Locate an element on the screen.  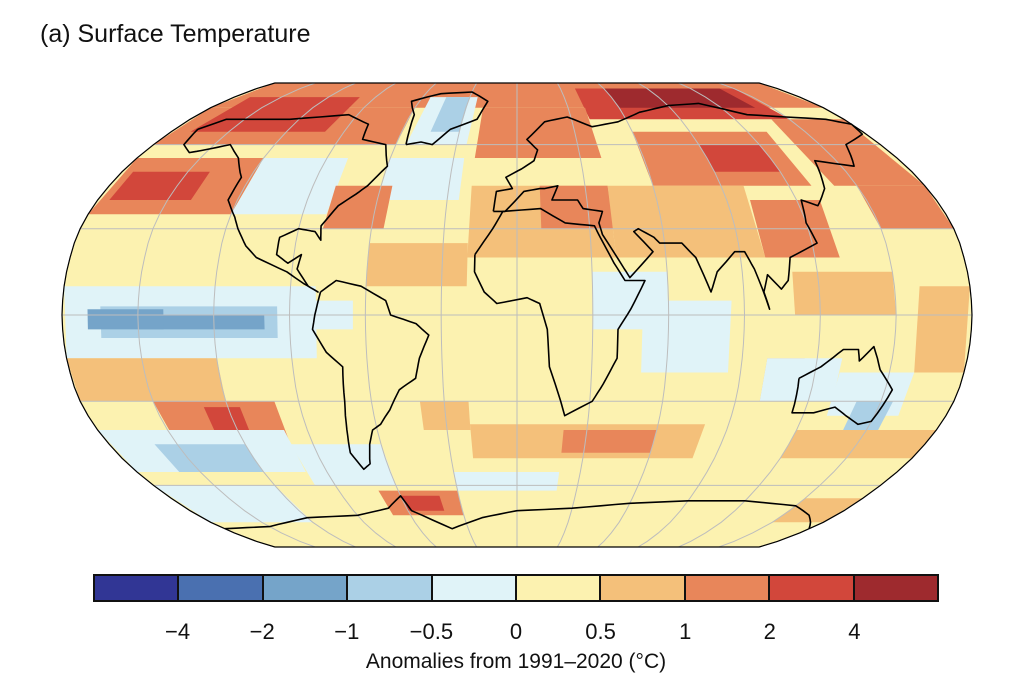
coastline-north-america is located at coordinates (286, 203).